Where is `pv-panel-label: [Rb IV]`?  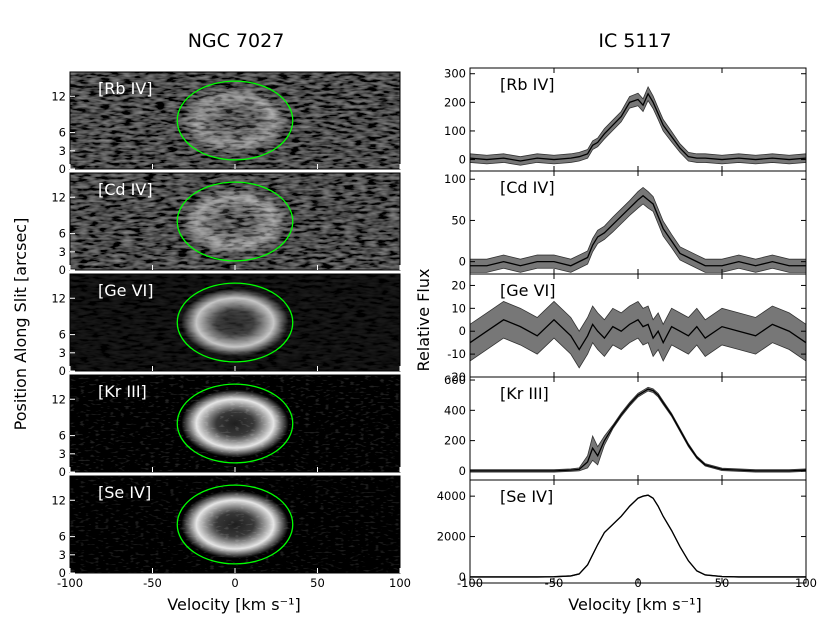 pv-panel-label: [Rb IV] is located at coordinates (125, 88).